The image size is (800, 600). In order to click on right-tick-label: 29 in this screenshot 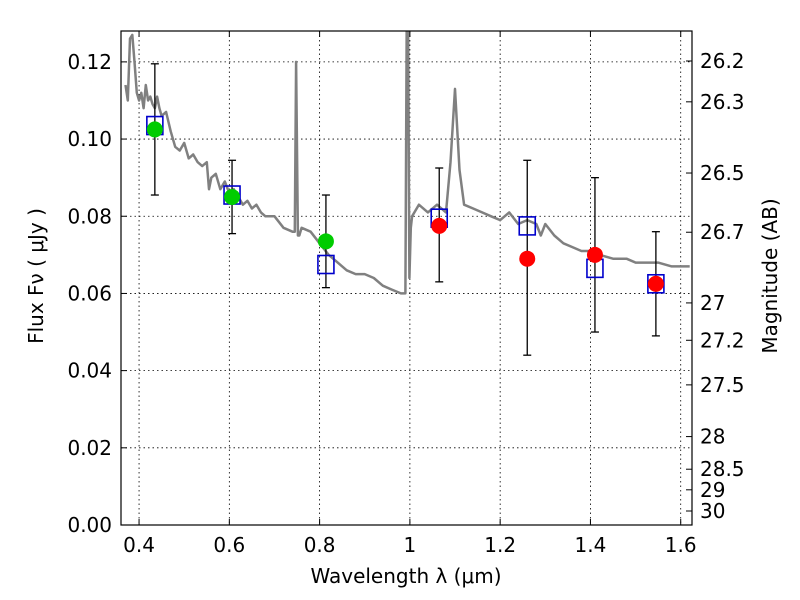, I will do `click(712, 490)`.